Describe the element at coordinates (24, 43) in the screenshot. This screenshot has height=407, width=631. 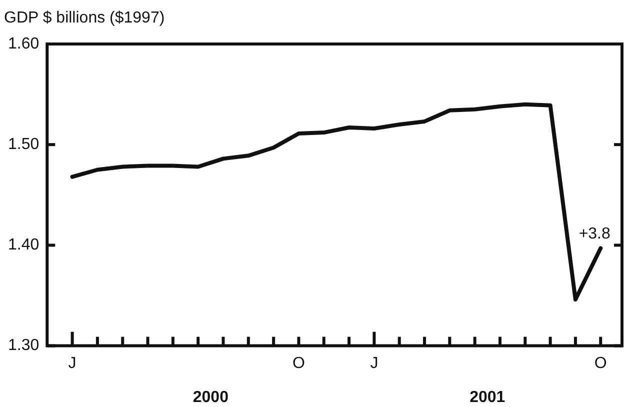
I see `y-tick-label: 1.60` at that location.